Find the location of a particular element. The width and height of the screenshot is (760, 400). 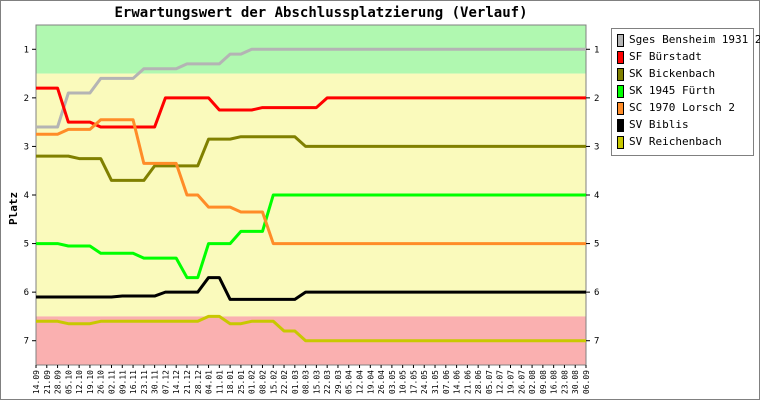

y-tick-label-right: 2 is located at coordinates (596, 99).